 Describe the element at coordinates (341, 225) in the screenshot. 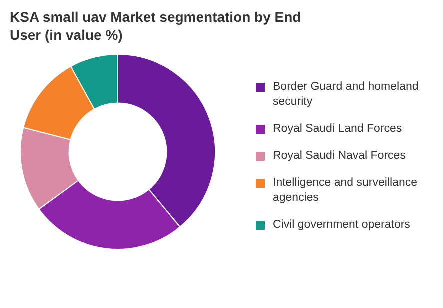

I see `legend-label: Civil government operators` at that location.